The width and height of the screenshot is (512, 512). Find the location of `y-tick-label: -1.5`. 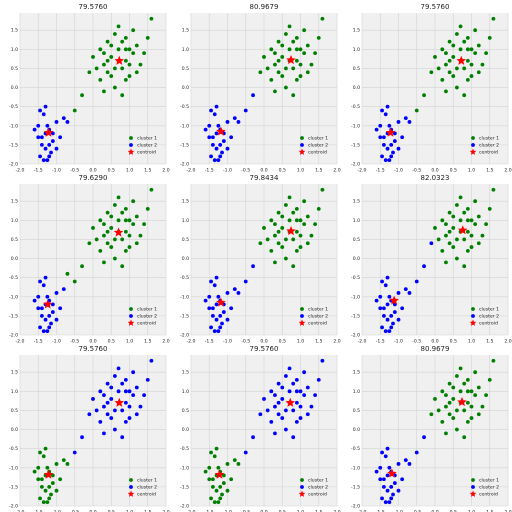

y-tick-label: -1.5 is located at coordinates (355, 316).